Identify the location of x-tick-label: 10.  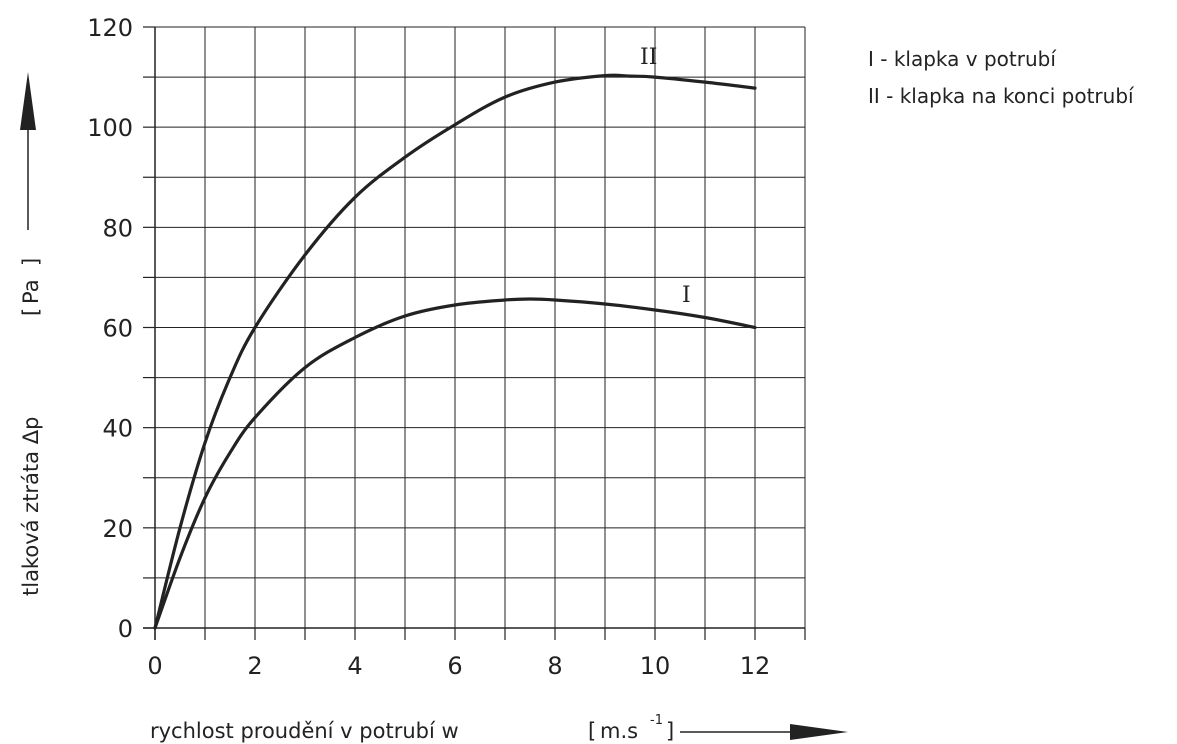
(655, 666).